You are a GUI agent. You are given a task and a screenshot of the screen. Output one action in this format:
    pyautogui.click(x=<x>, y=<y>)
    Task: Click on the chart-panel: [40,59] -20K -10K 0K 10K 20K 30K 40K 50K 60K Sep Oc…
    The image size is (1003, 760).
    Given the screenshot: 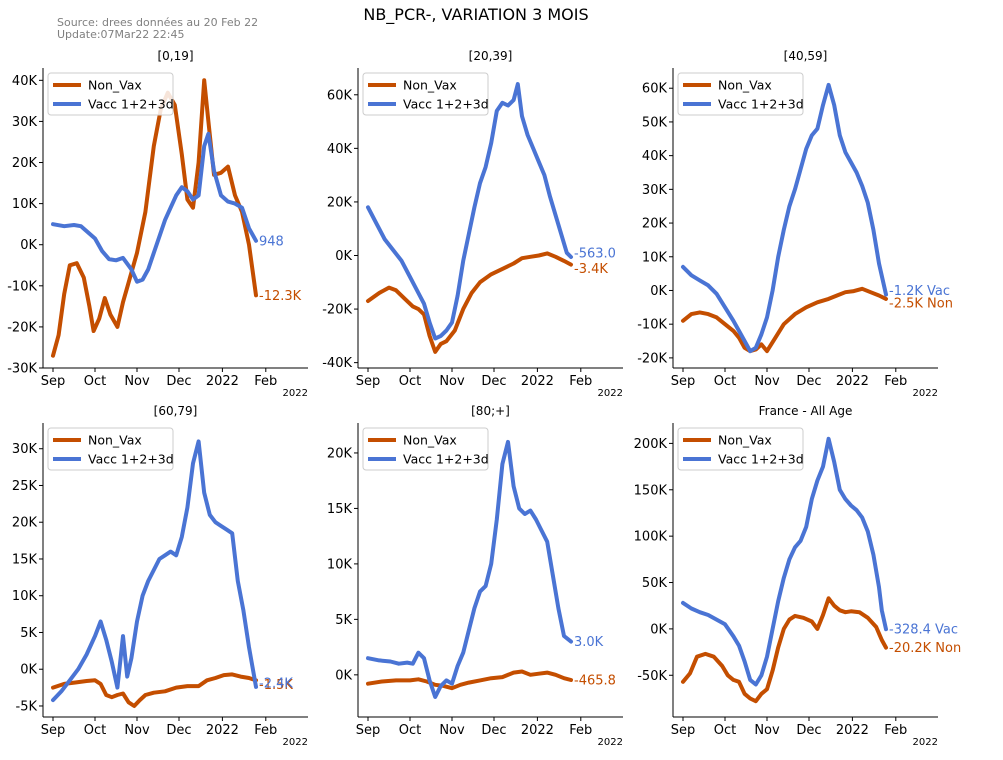 What is the action you would take?
    pyautogui.click(x=795, y=224)
    